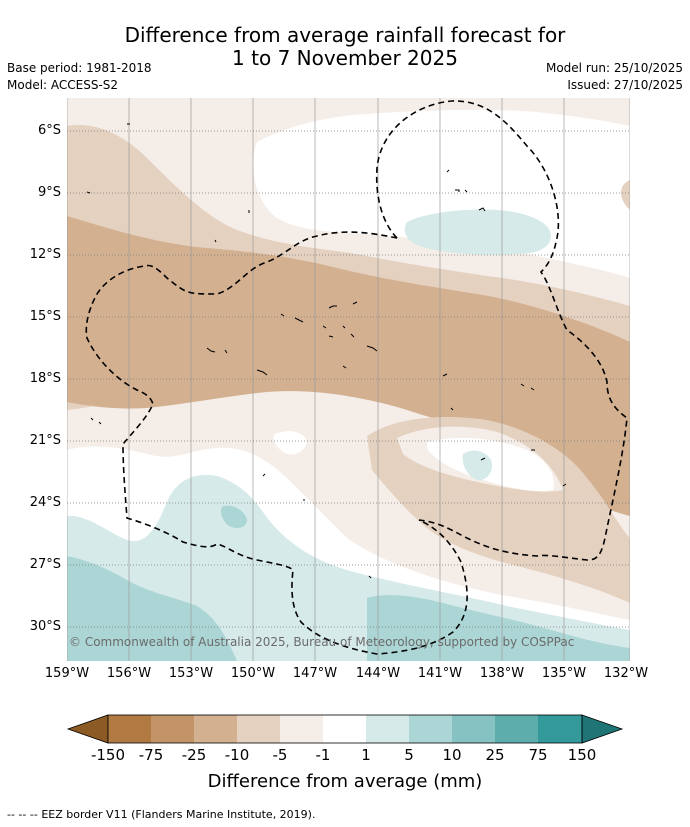  What do you see at coordinates (366, 755) in the screenshot?
I see `colorbar-tick: 1` at bounding box center [366, 755].